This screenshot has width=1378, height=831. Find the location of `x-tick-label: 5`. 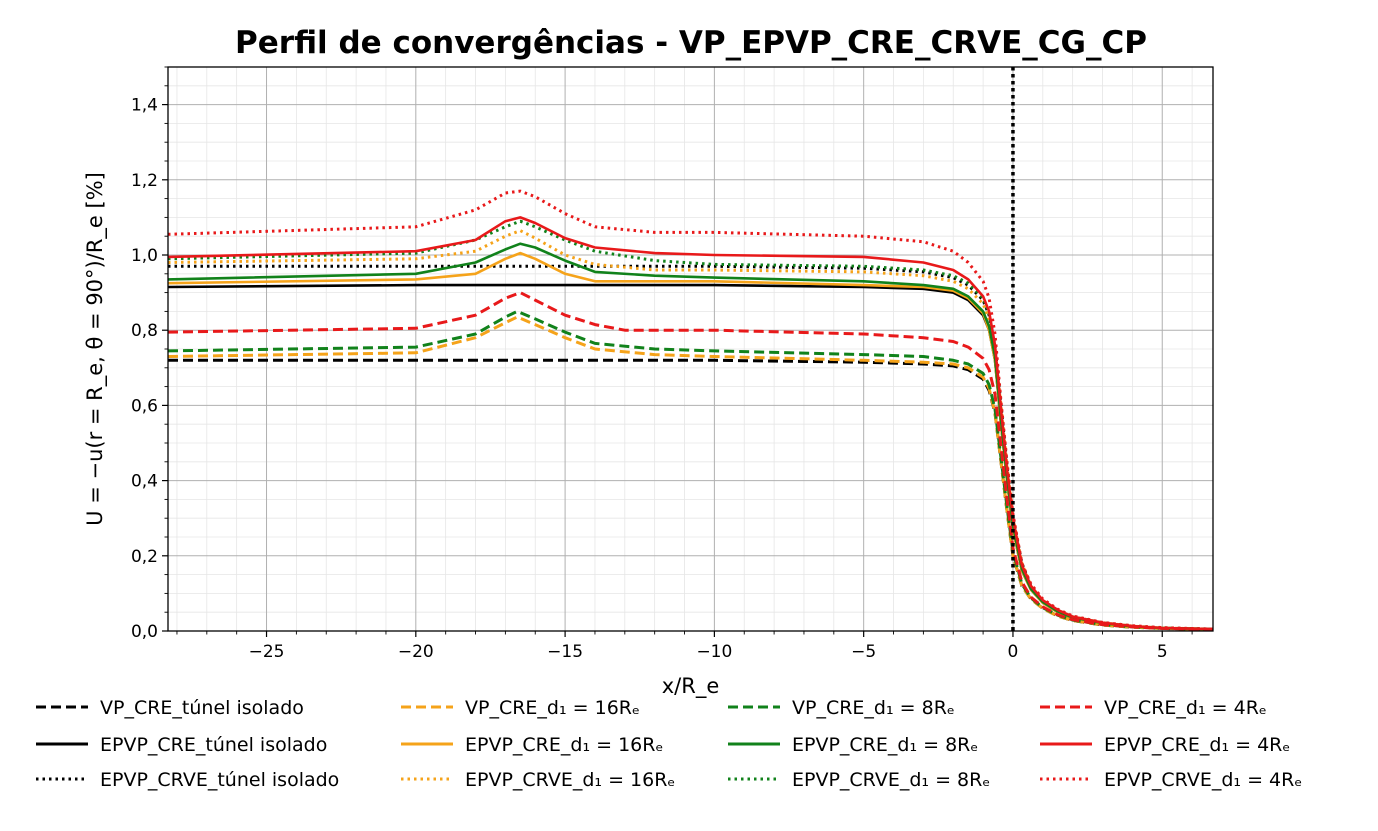

x-tick-label: 5 is located at coordinates (1162, 652).